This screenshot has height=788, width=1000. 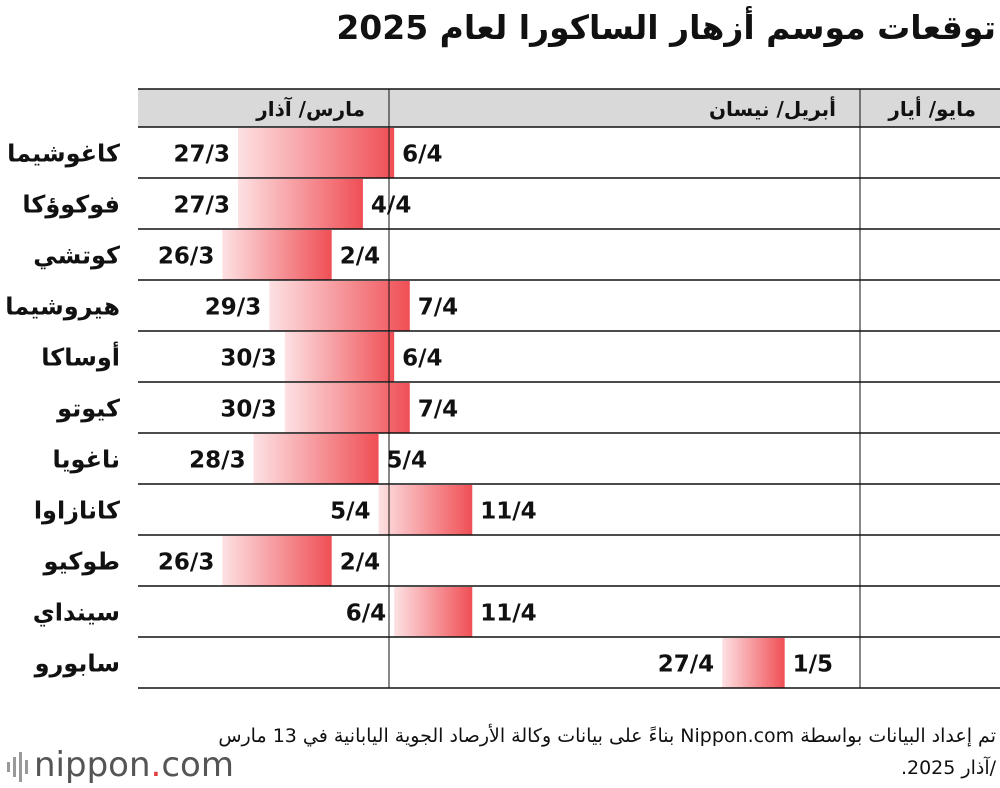 I want to click on month-label: مايو/ أيار, so click(x=931, y=108).